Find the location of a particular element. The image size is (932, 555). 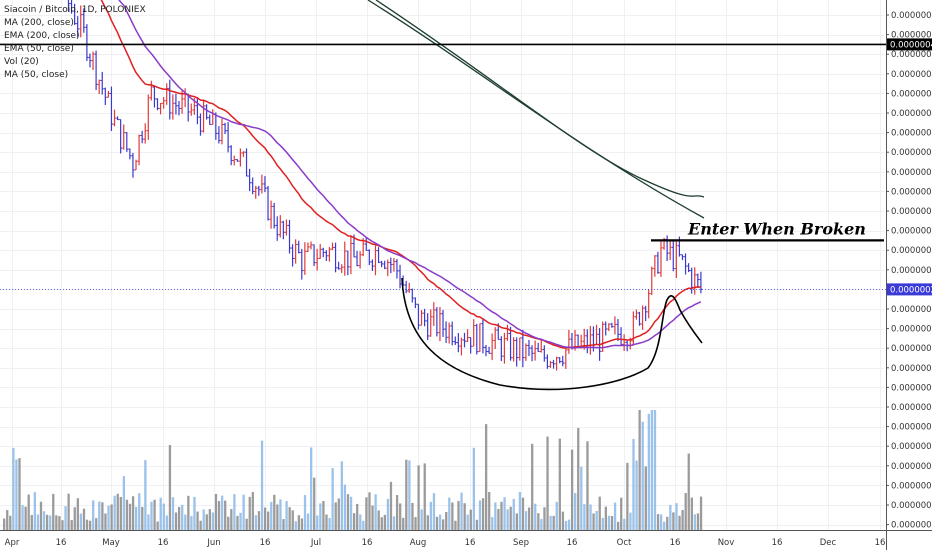

y-tick-label: 0.00000020 is located at coordinates (911, 330).